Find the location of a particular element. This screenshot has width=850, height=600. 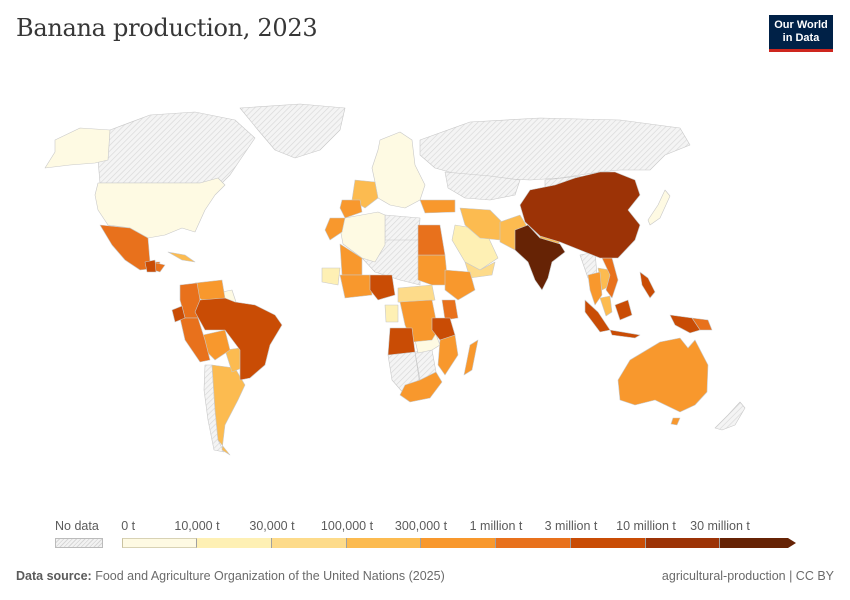

logo-line-1: Our World is located at coordinates (801, 25).